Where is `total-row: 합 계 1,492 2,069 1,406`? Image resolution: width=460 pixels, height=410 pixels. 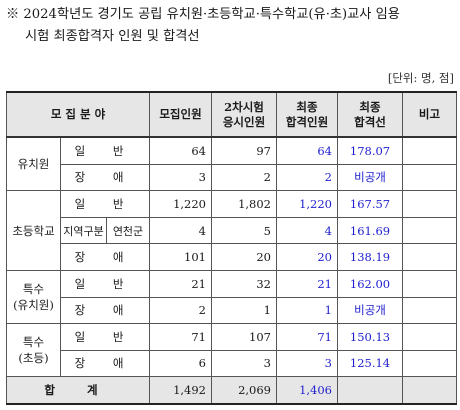 total-row: 합 계 1,492 2,069 1,406 is located at coordinates (231, 390).